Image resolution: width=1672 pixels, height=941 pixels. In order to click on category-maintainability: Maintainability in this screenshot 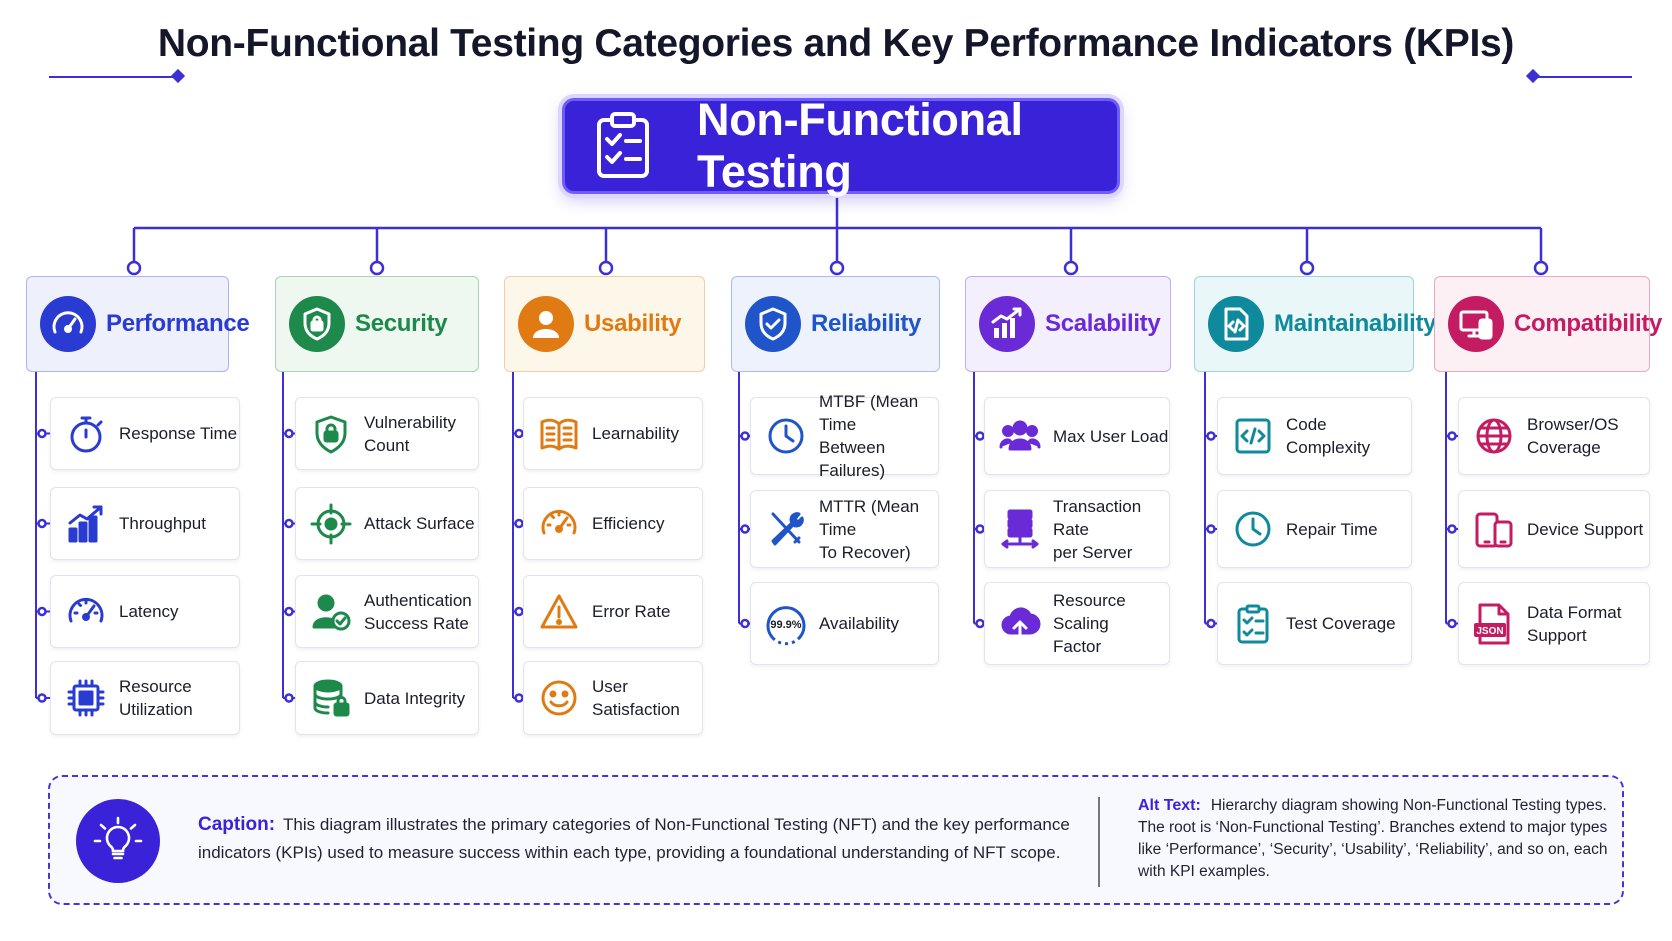, I will do `click(1315, 324)`.